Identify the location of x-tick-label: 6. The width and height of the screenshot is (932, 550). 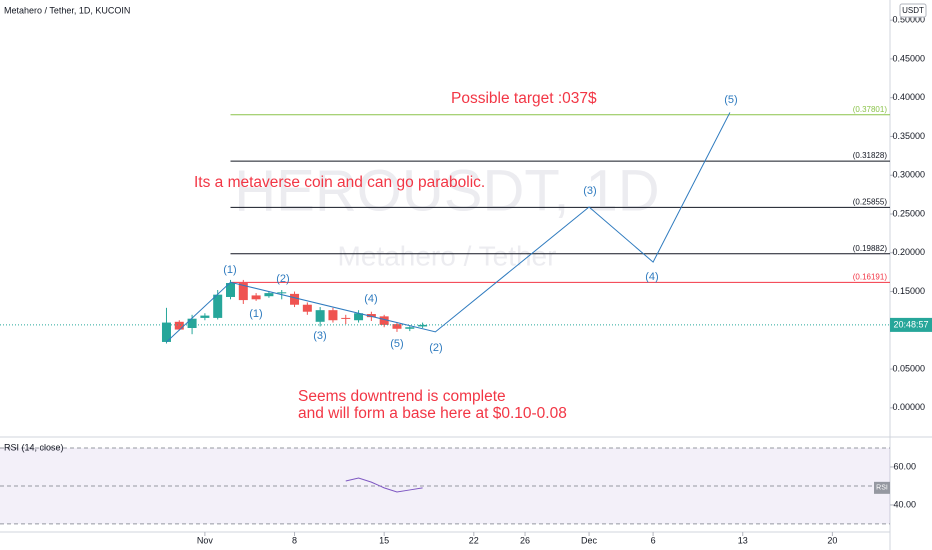
(653, 540).